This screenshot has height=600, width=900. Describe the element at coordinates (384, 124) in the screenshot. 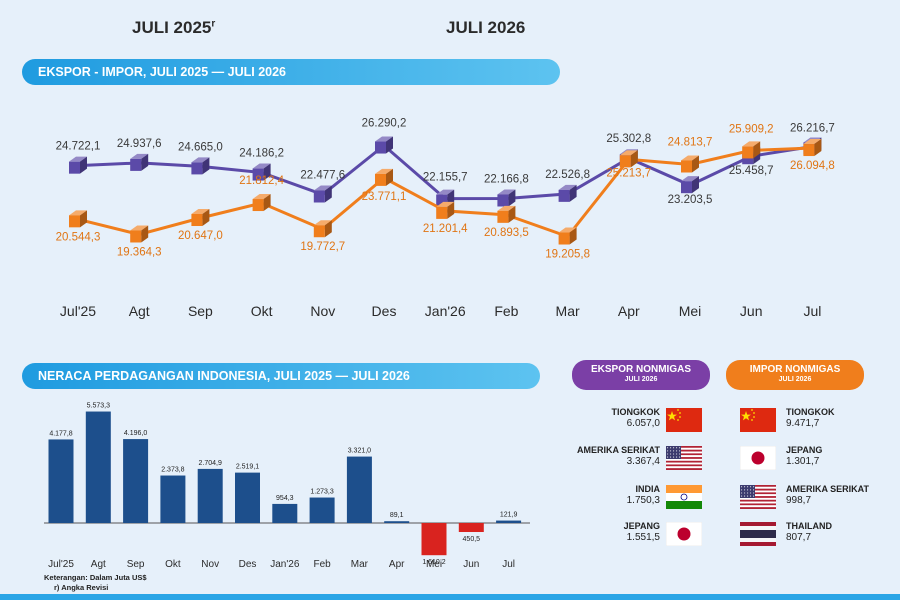

I see `series-0-data-label: 26.290,2` at that location.